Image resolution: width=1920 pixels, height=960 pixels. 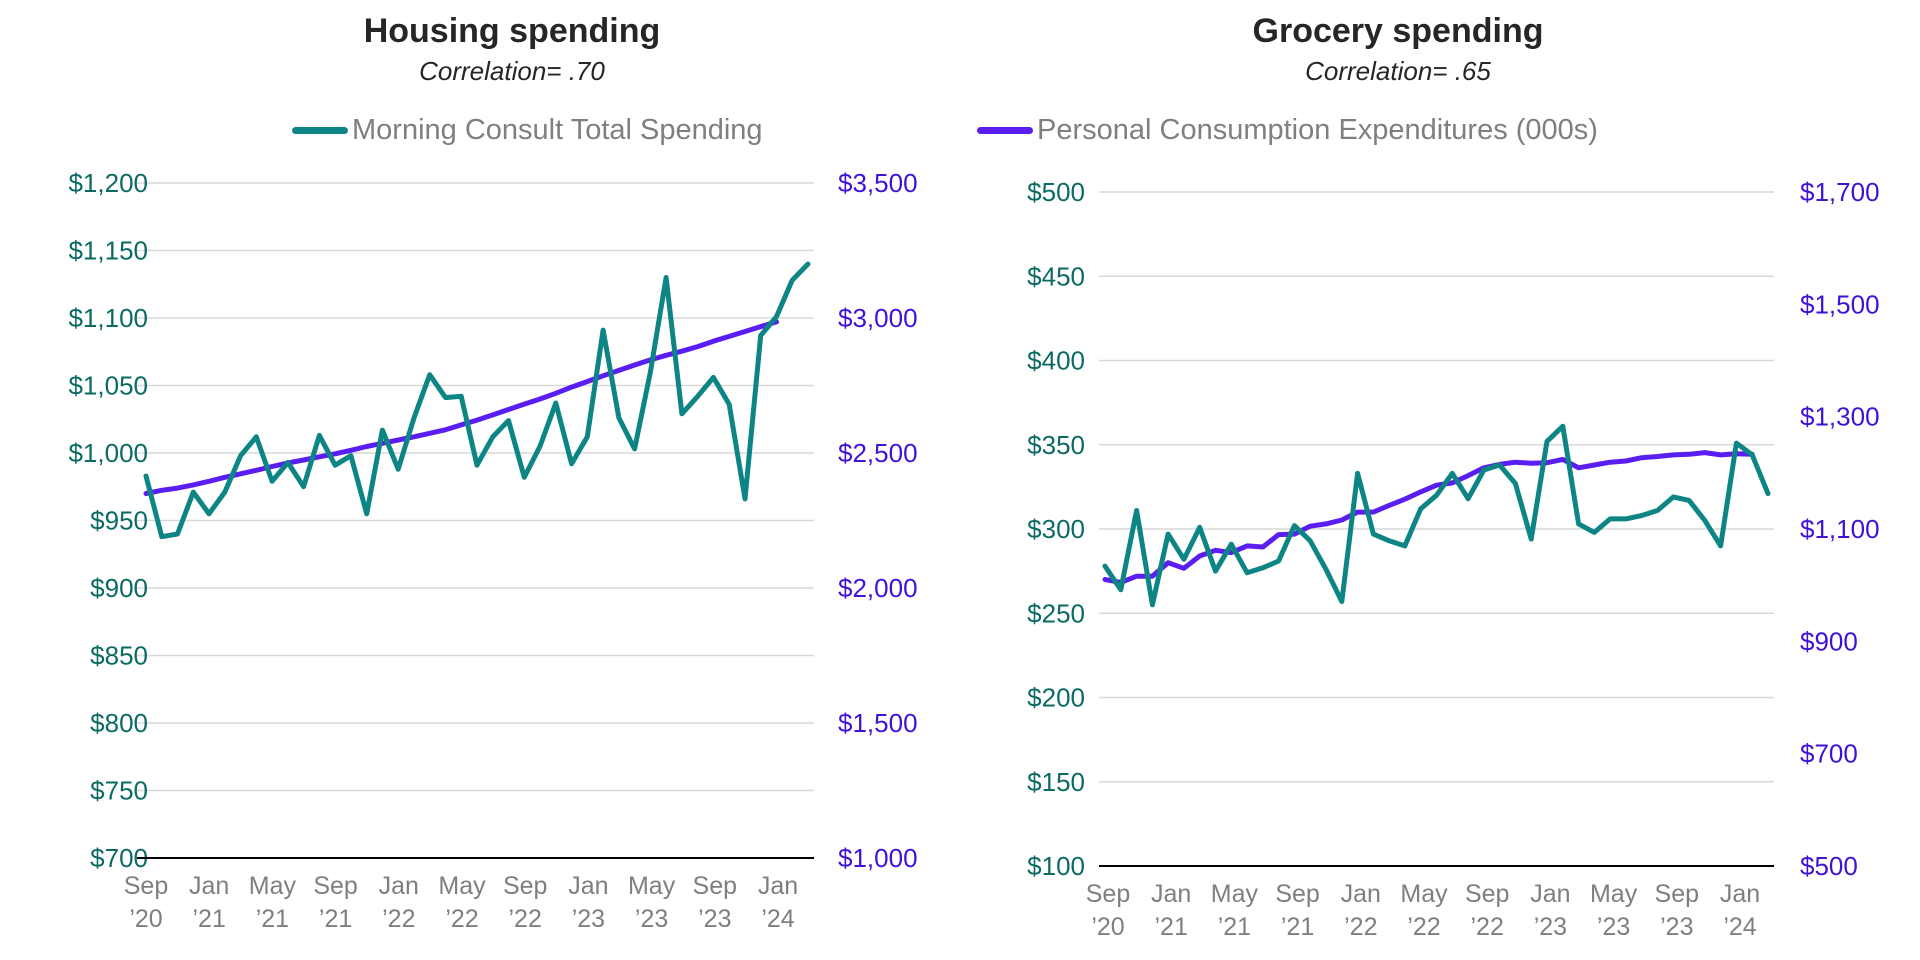 I want to click on housing-y-left-tick-label: $1,050, so click(x=108, y=386).